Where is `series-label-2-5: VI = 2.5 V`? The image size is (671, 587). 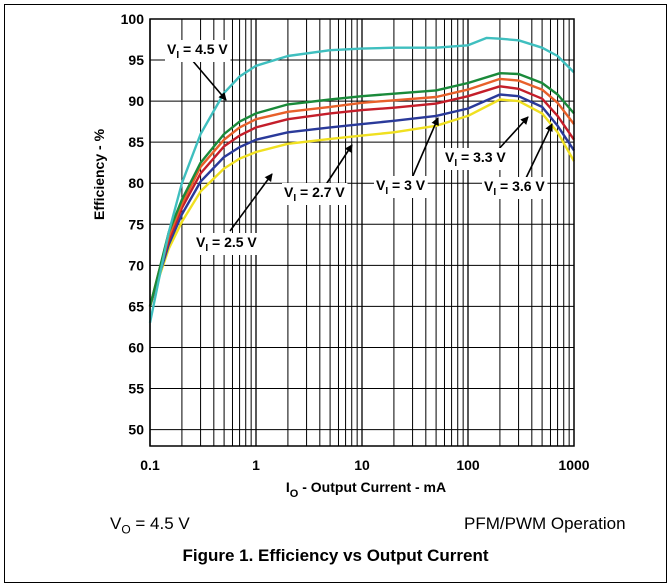
series-label-2-5: VI = 2.5 V is located at coordinates (226, 244).